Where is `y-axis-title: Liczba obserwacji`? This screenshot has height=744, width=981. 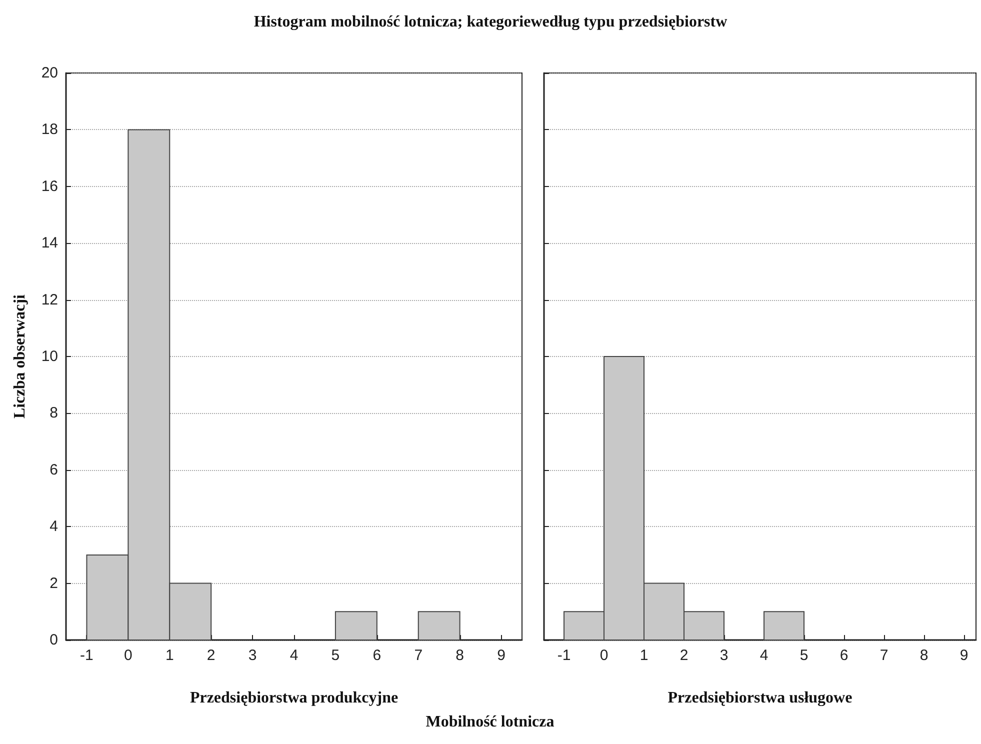 y-axis-title: Liczba obserwacji is located at coordinates (20, 356).